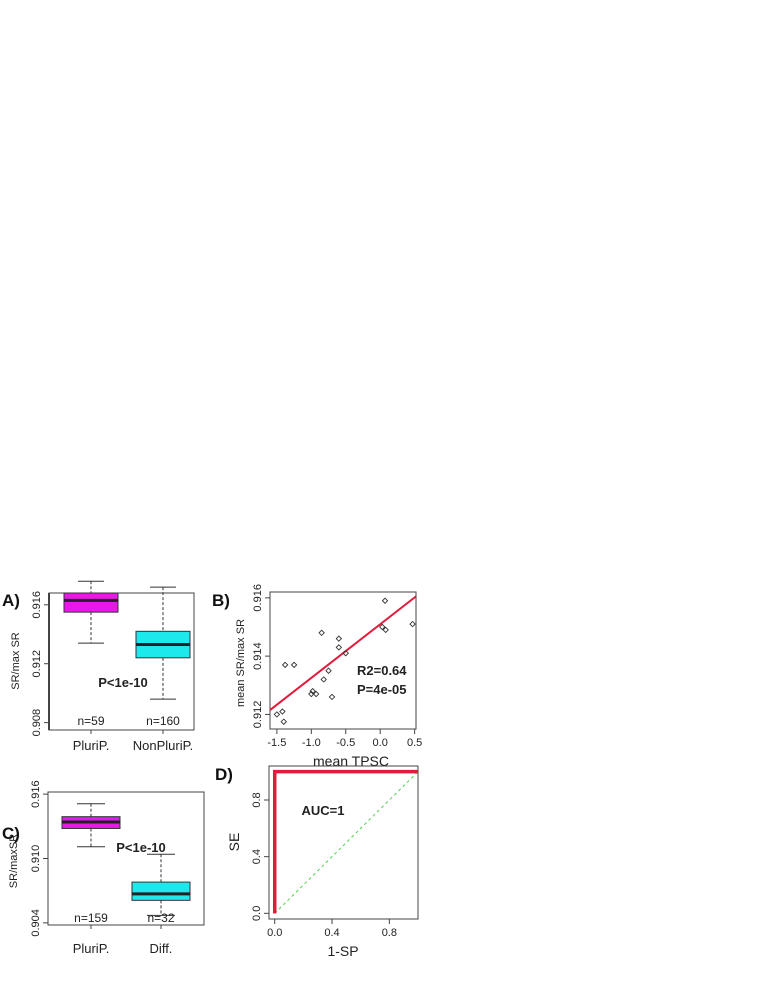  Describe the element at coordinates (37, 723) in the screenshot. I see `y-tick-label: 0.908` at that location.